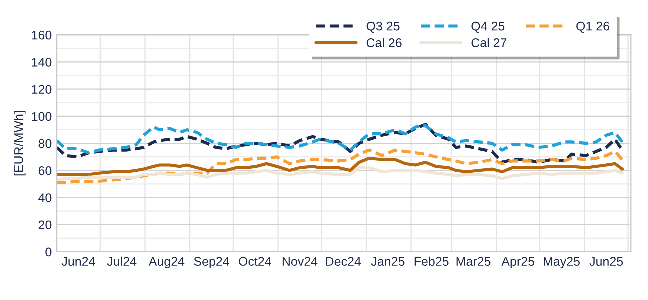  I want to click on legend-label: Q4 25, so click(488, 27).